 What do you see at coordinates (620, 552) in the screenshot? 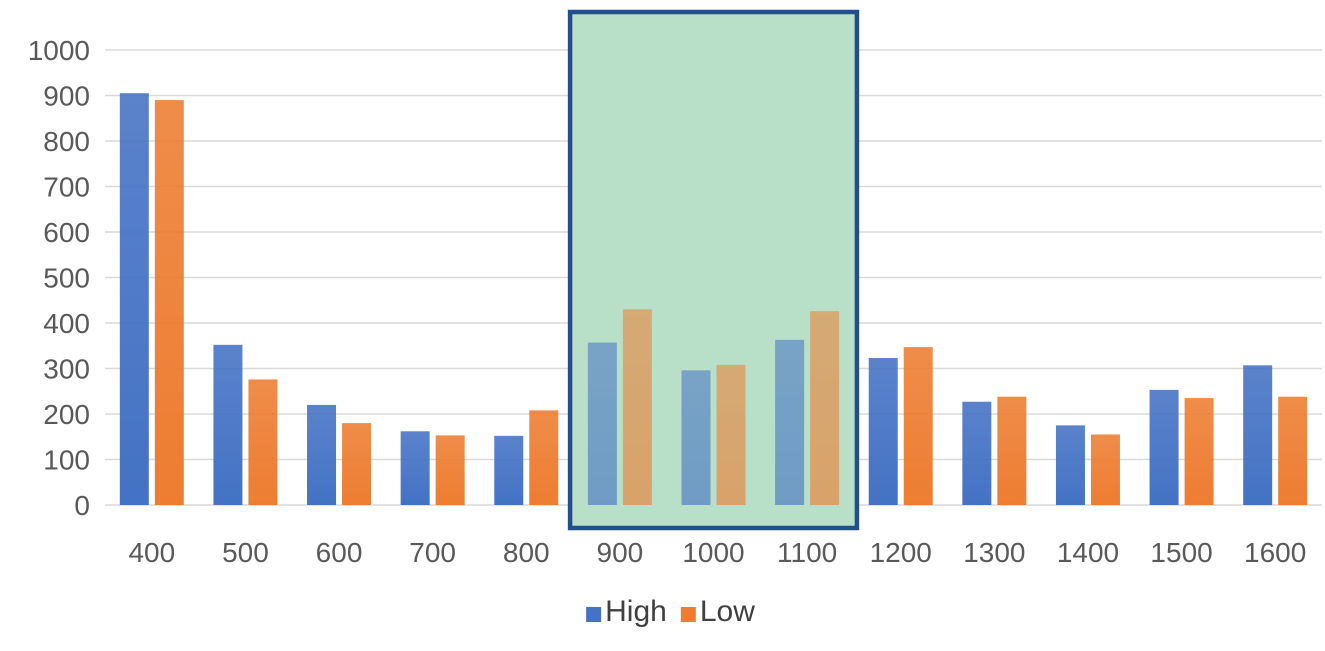
I see `x-tick-label: 900` at bounding box center [620, 552].